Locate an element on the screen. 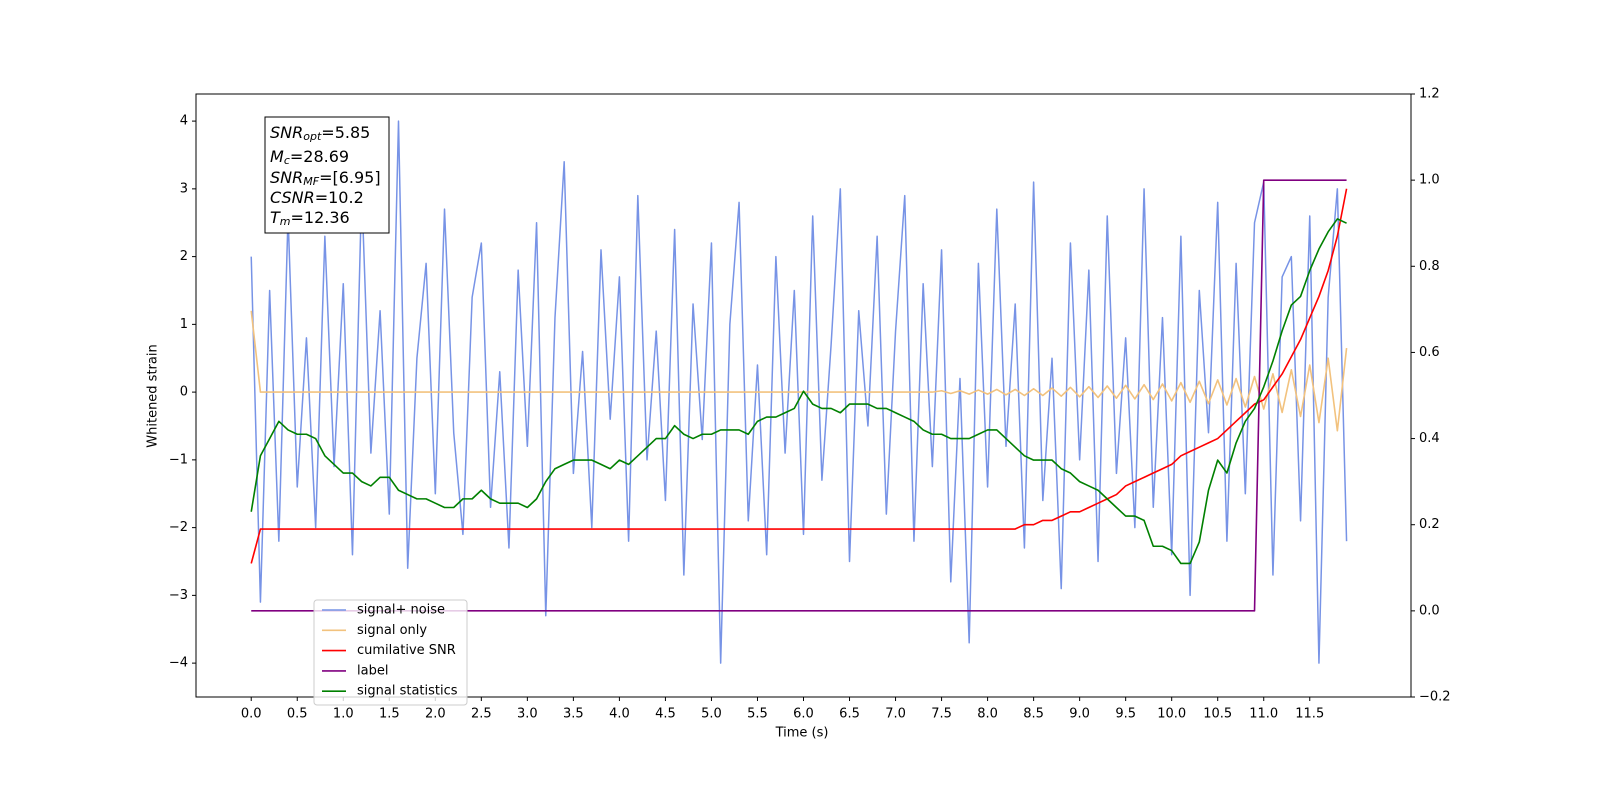 This screenshot has width=1600, height=804. x-tick-label: 10.5 is located at coordinates (1217, 714).